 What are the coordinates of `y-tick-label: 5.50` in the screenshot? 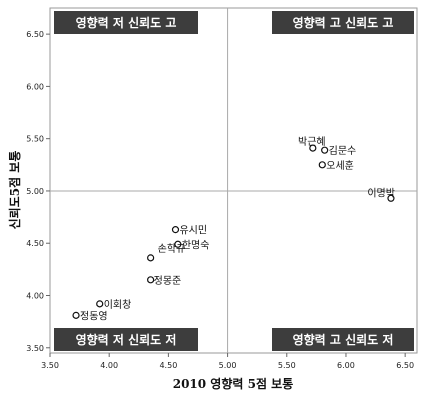 It's located at (35, 139).